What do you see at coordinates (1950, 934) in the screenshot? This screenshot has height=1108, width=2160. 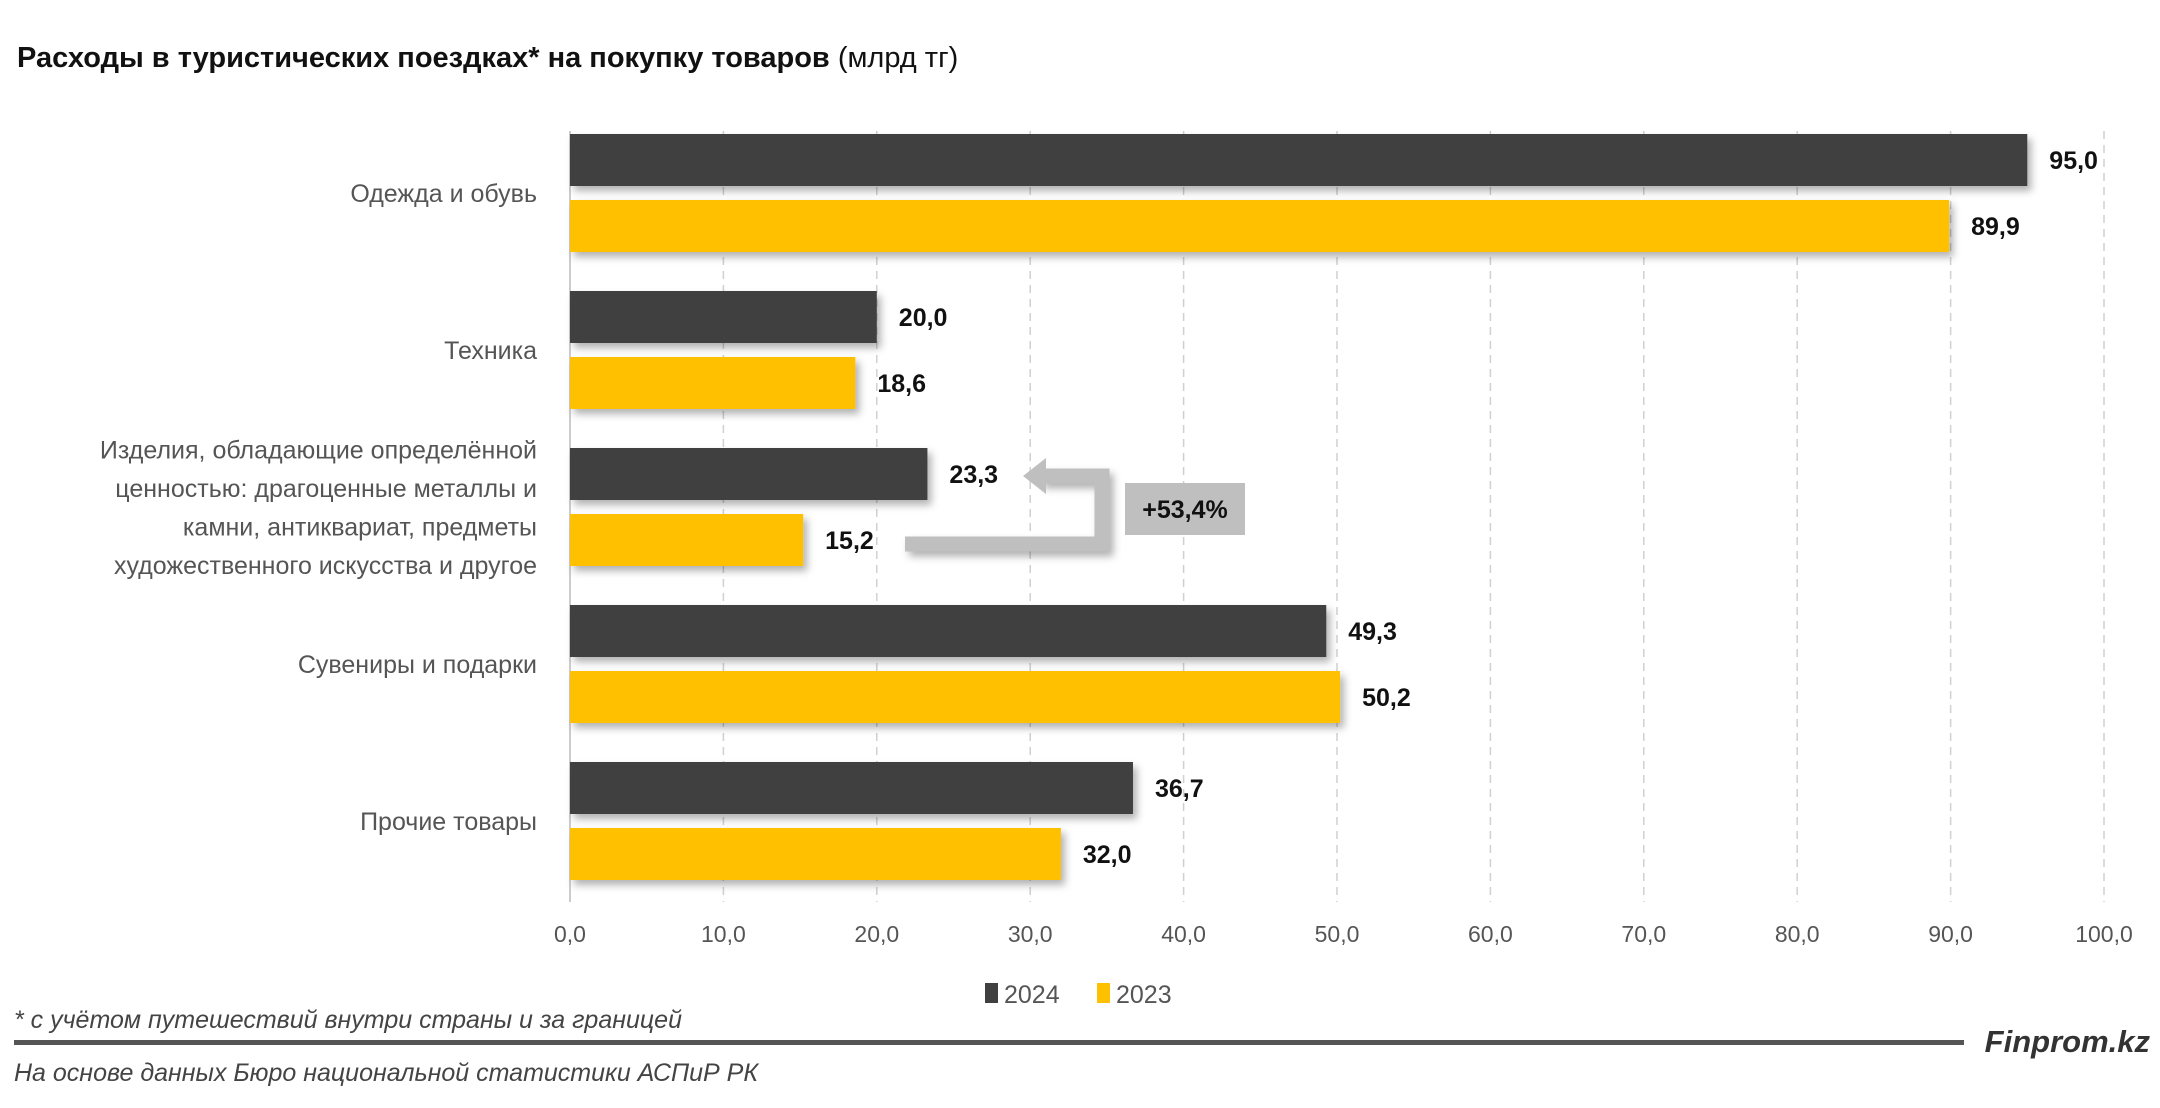 I see `x-tick-label: 90,0` at bounding box center [1950, 934].